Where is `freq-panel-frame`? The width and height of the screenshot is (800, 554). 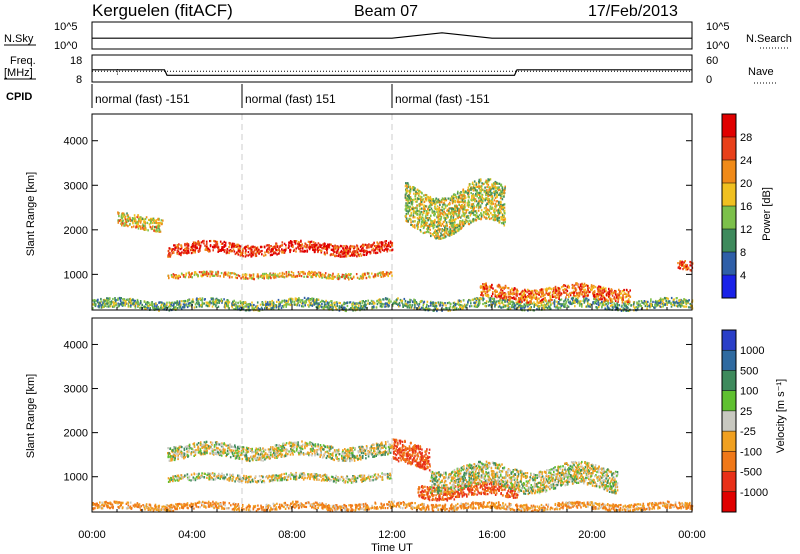
freq-panel-frame is located at coordinates (392, 68).